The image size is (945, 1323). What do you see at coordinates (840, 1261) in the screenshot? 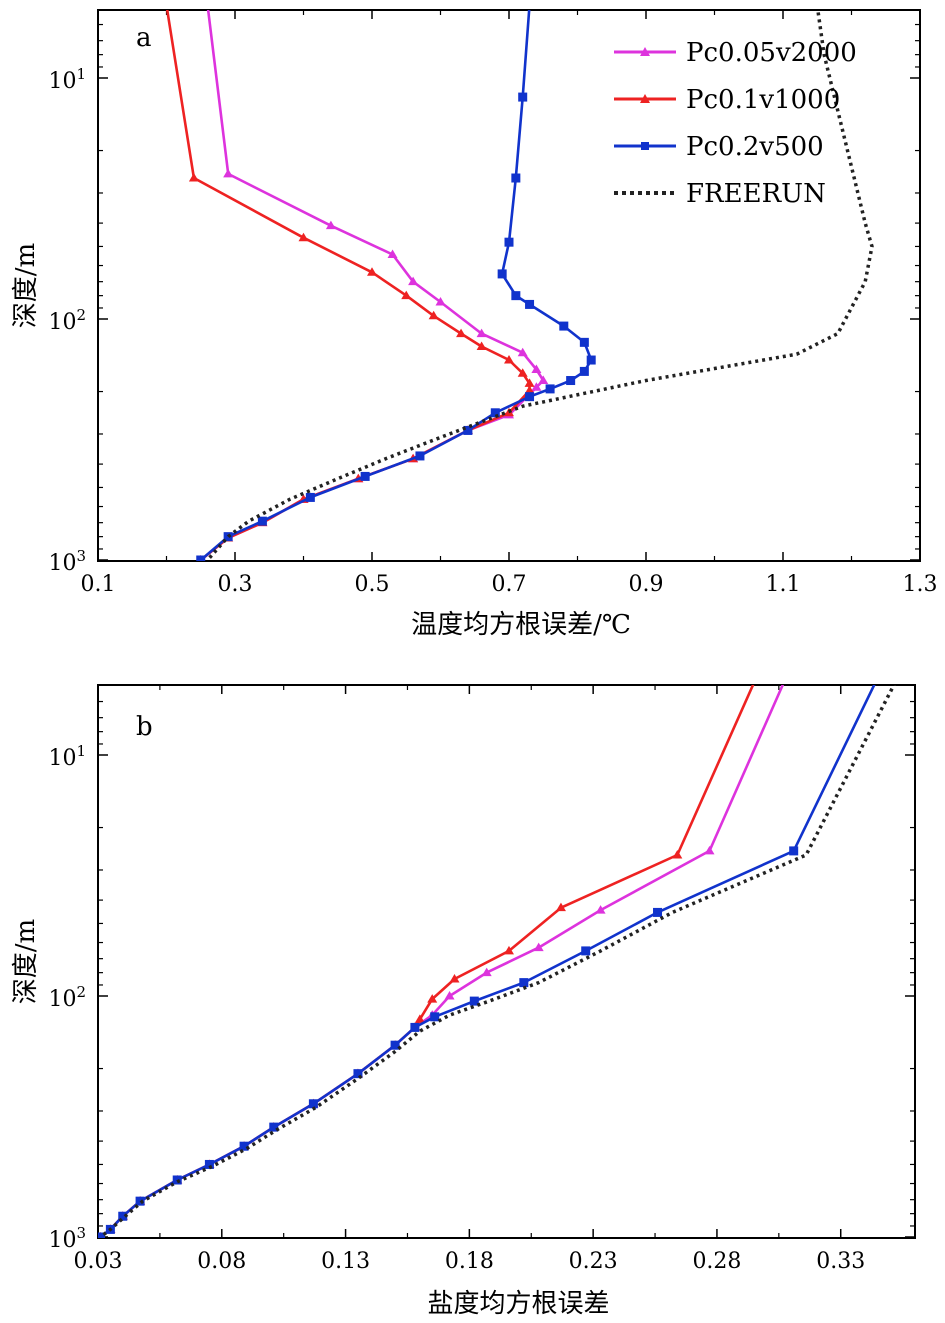
I see `x-tick-label: 0.33` at bounding box center [840, 1261].